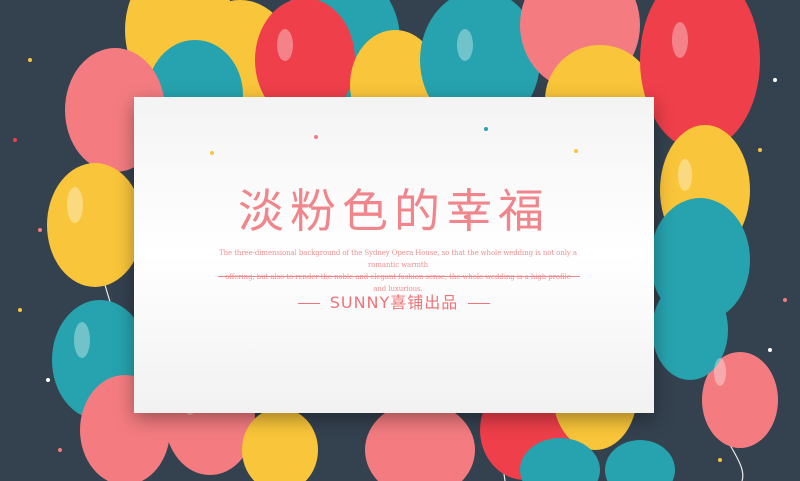  I want to click on signature-text: SUNNY喜铺出品, so click(394, 302).